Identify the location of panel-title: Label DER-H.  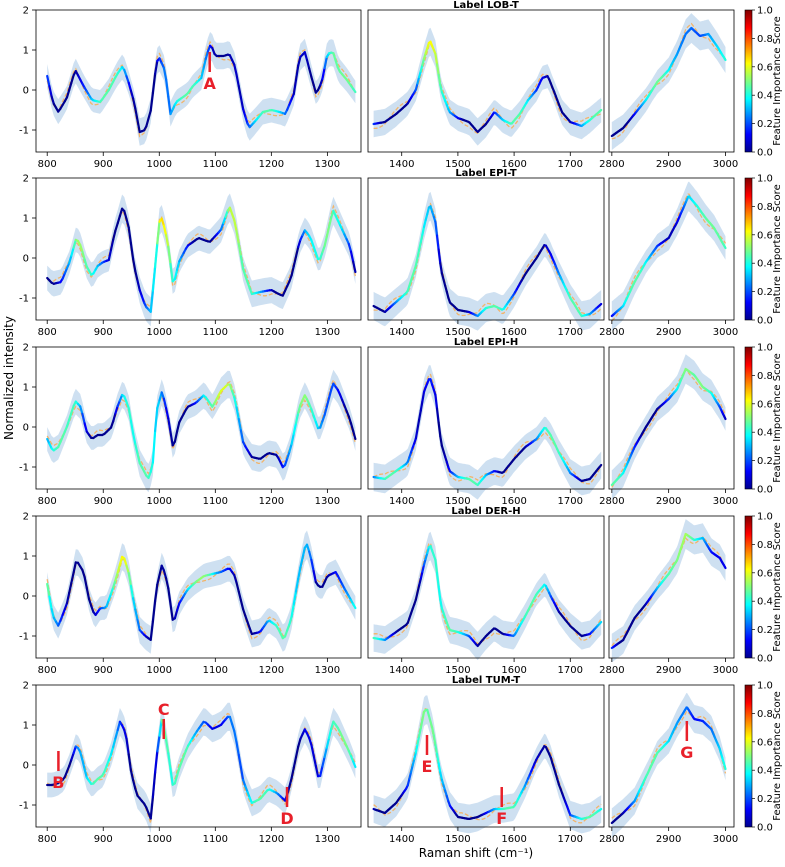
(485, 511).